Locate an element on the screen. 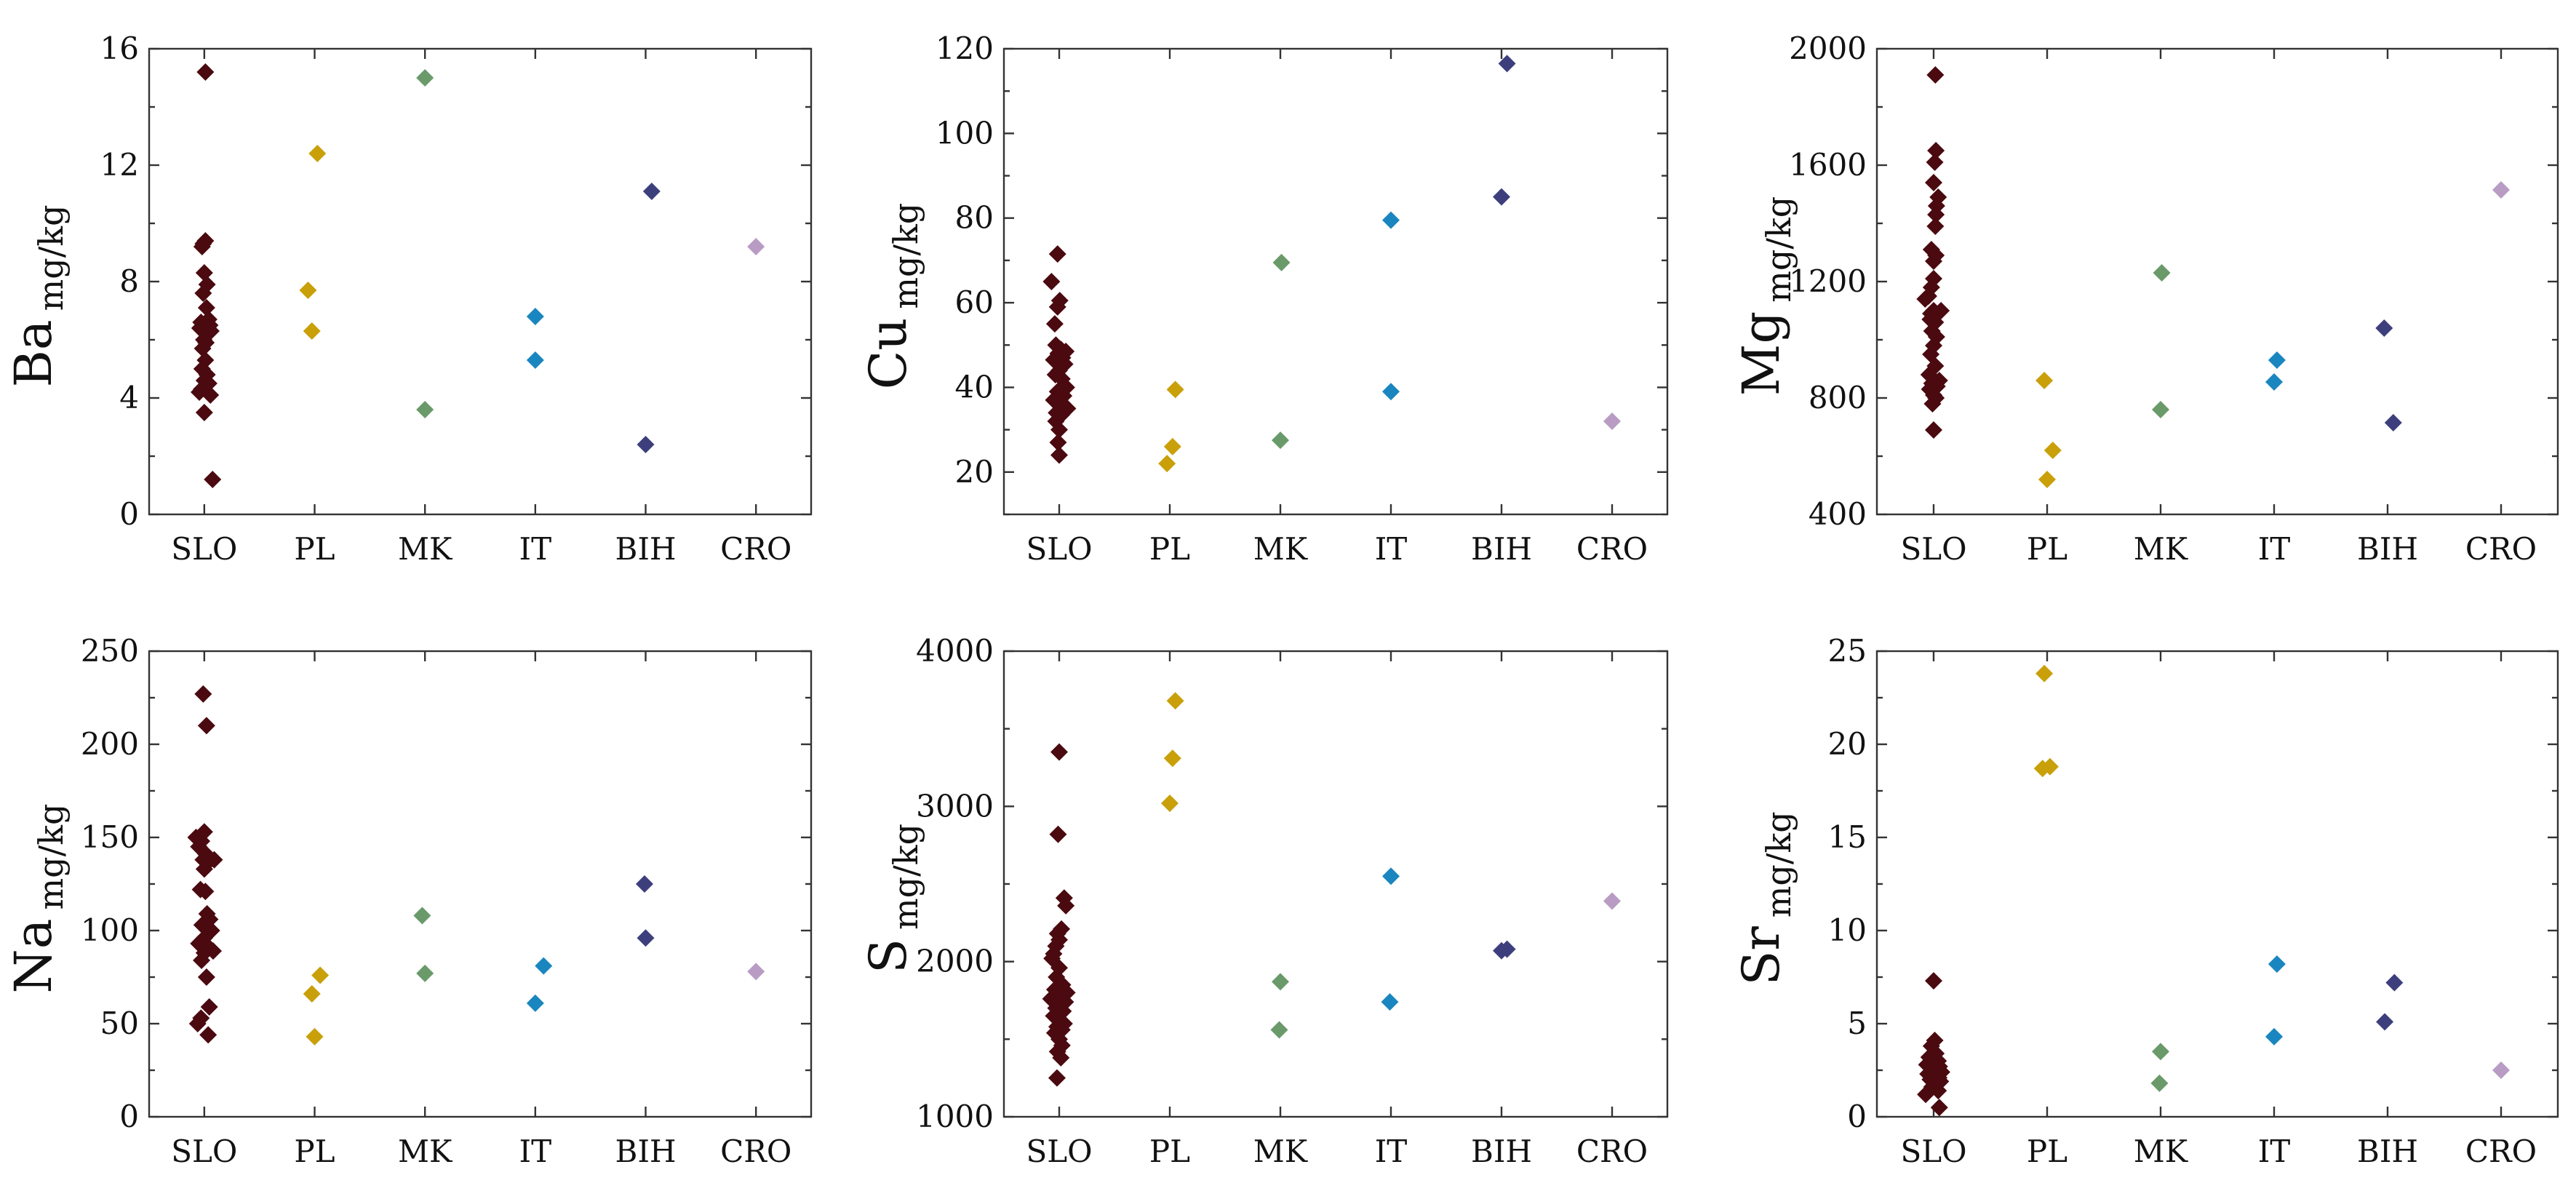  panel-ba-ylabel-unit: mg/kg is located at coordinates (51, 257).